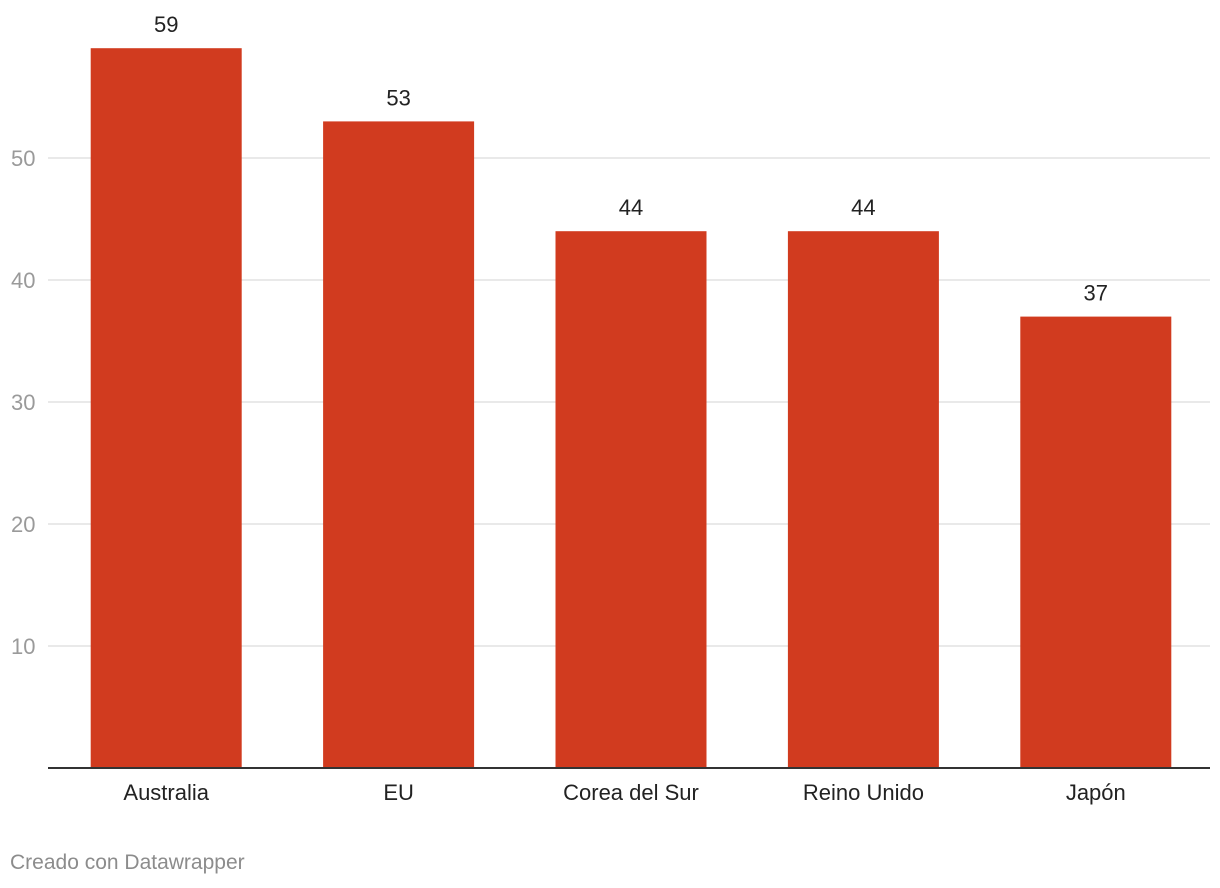 This screenshot has height=888, width=1220. Describe the element at coordinates (863, 792) in the screenshot. I see `x-tick-label: Reino Unido` at that location.